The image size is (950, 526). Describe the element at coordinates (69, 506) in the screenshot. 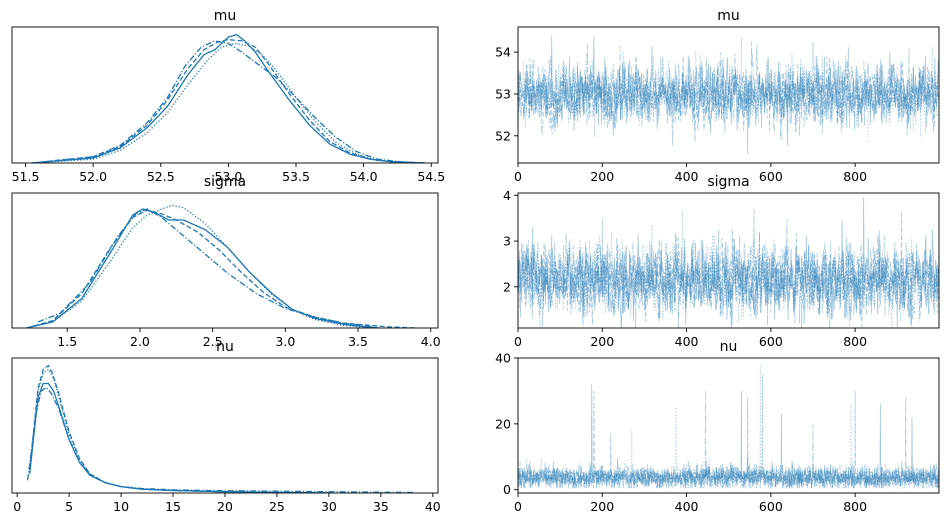

I see `x-tick-label: 5` at that location.